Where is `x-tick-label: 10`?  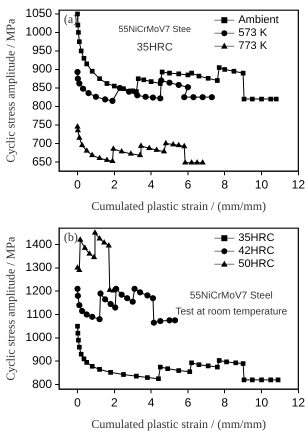
x-tick-label: 10 is located at coordinates (261, 185).